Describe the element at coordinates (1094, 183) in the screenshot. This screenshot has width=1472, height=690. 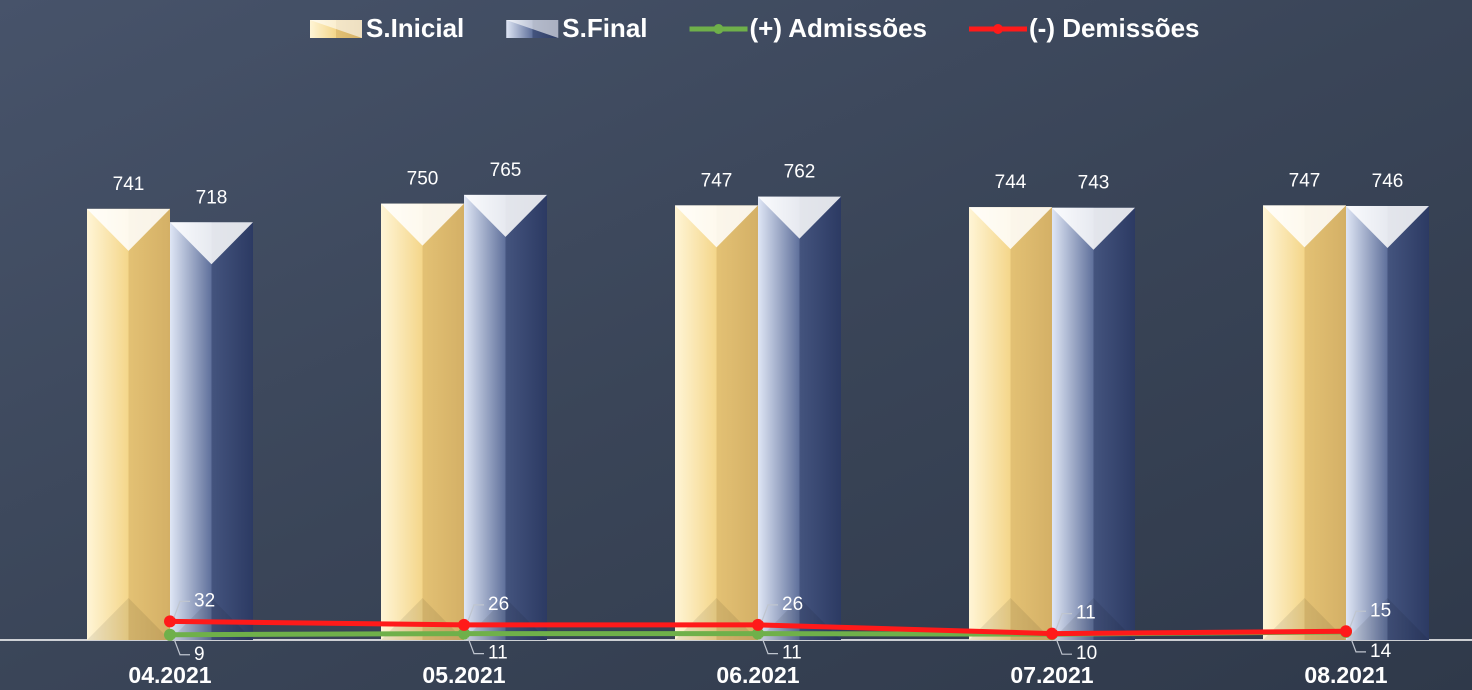
I see `value-label: 743` at that location.